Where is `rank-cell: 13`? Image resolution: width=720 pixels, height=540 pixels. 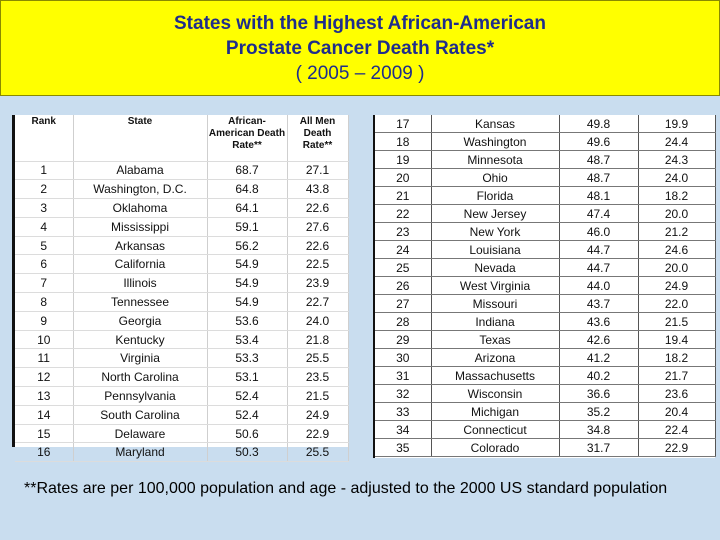
rank-cell: 13 is located at coordinates (44, 396).